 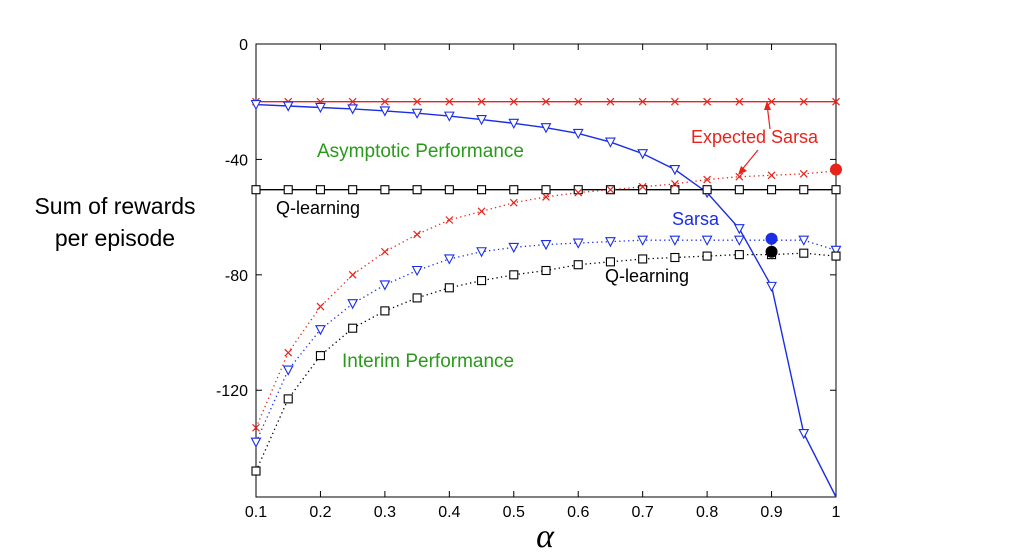 What do you see at coordinates (647, 276) in the screenshot?
I see `annotation-qlearning-bottom: Q-learning` at bounding box center [647, 276].